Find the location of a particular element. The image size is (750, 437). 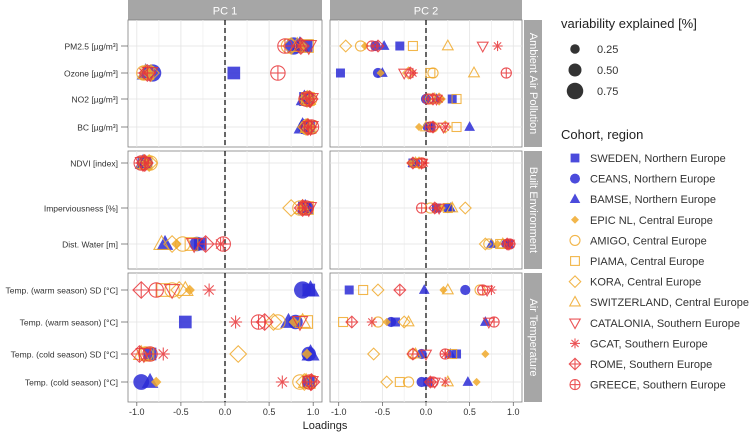

legend-key-greece is located at coordinates (575, 385).